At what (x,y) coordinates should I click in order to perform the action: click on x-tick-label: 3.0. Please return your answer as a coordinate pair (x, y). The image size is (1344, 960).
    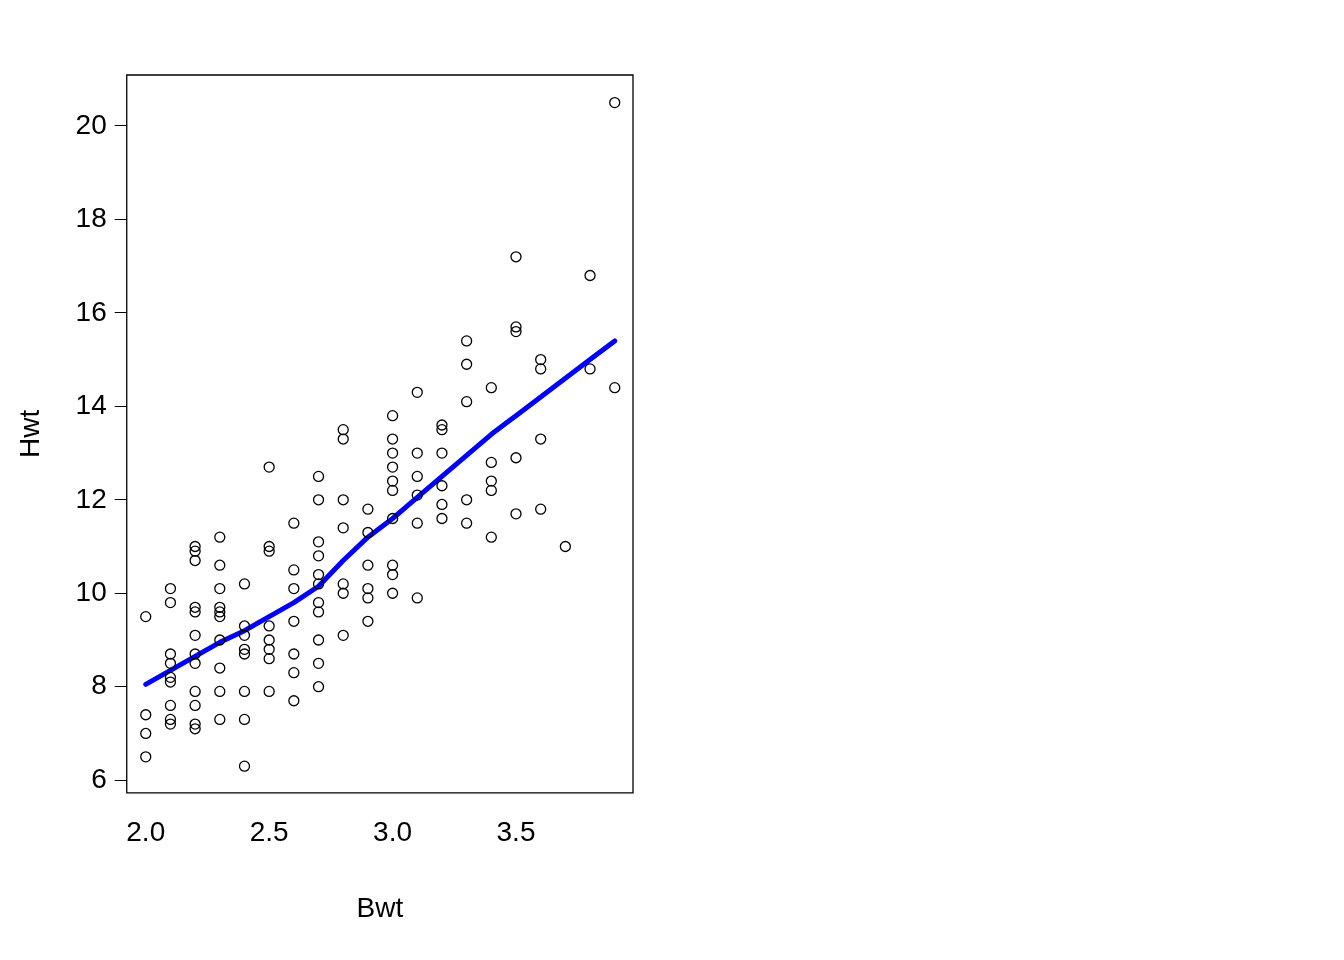
    Looking at the image, I should click on (393, 832).